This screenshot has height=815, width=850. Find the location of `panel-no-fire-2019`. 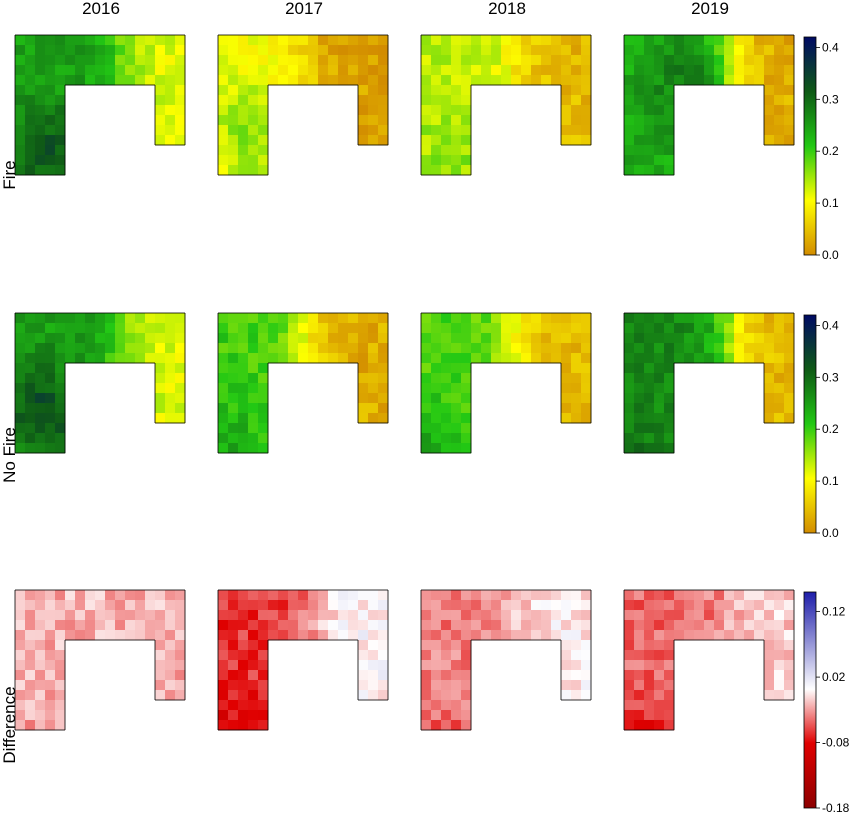

panel-no-fire-2019 is located at coordinates (709, 383).